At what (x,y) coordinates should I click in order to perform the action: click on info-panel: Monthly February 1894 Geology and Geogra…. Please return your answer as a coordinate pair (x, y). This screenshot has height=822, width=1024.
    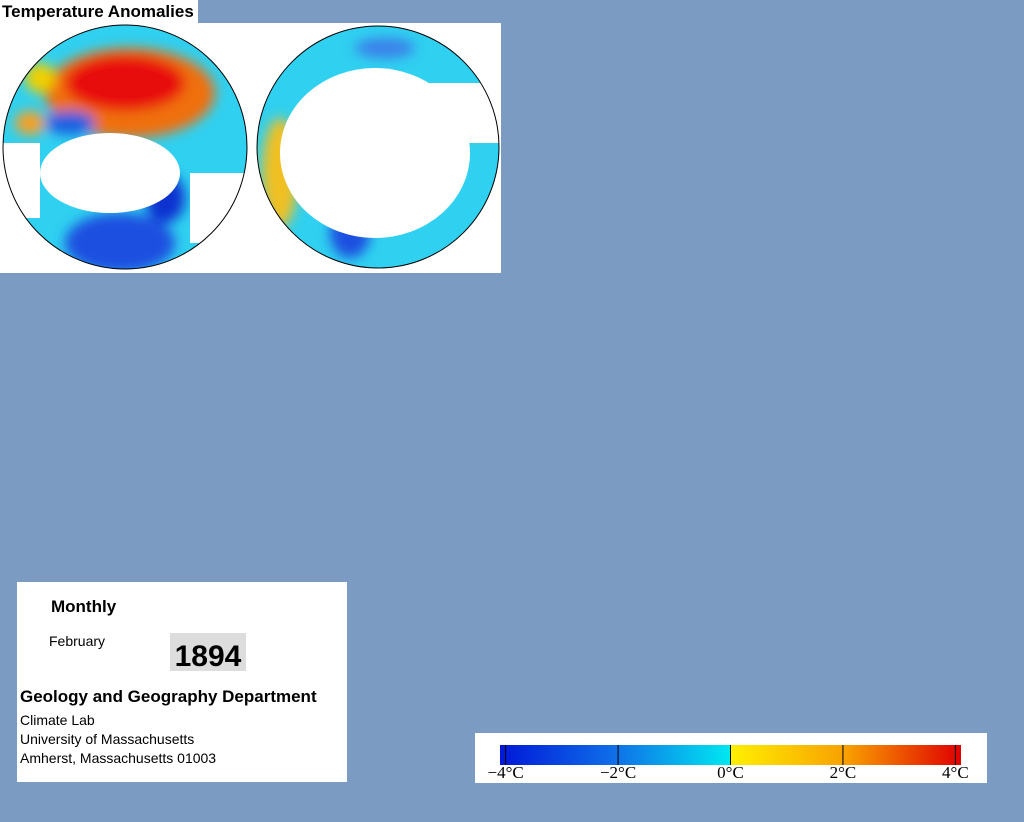
    Looking at the image, I should click on (182, 682).